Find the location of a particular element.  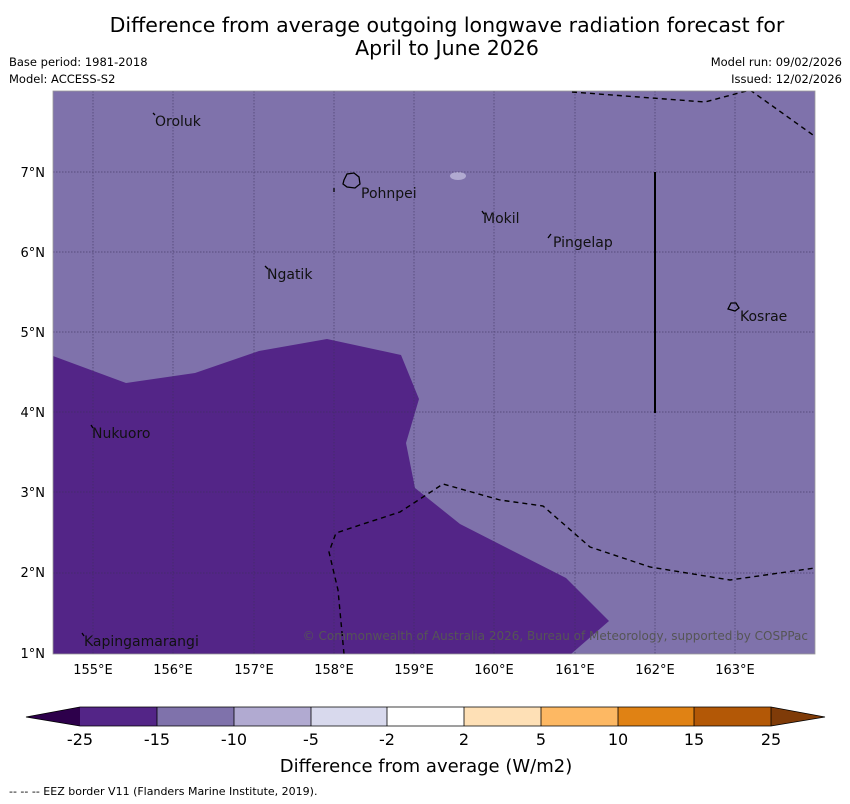

y-tick-5n: 5°N is located at coordinates (33, 333).